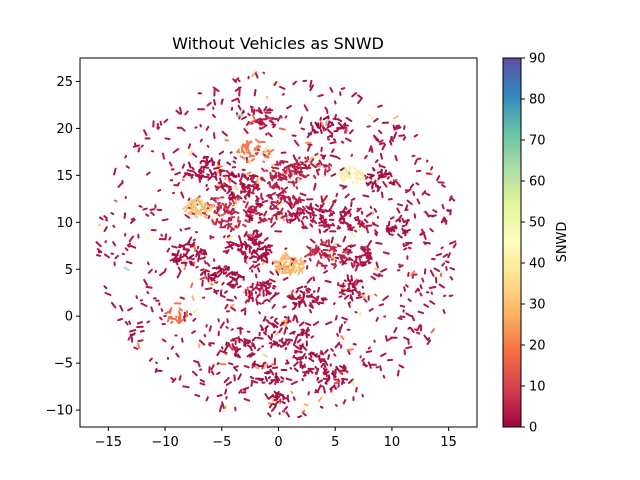 Image resolution: width=640 pixels, height=480 pixels. Describe the element at coordinates (537, 346) in the screenshot. I see `colorbar-tick-label: 20` at that location.